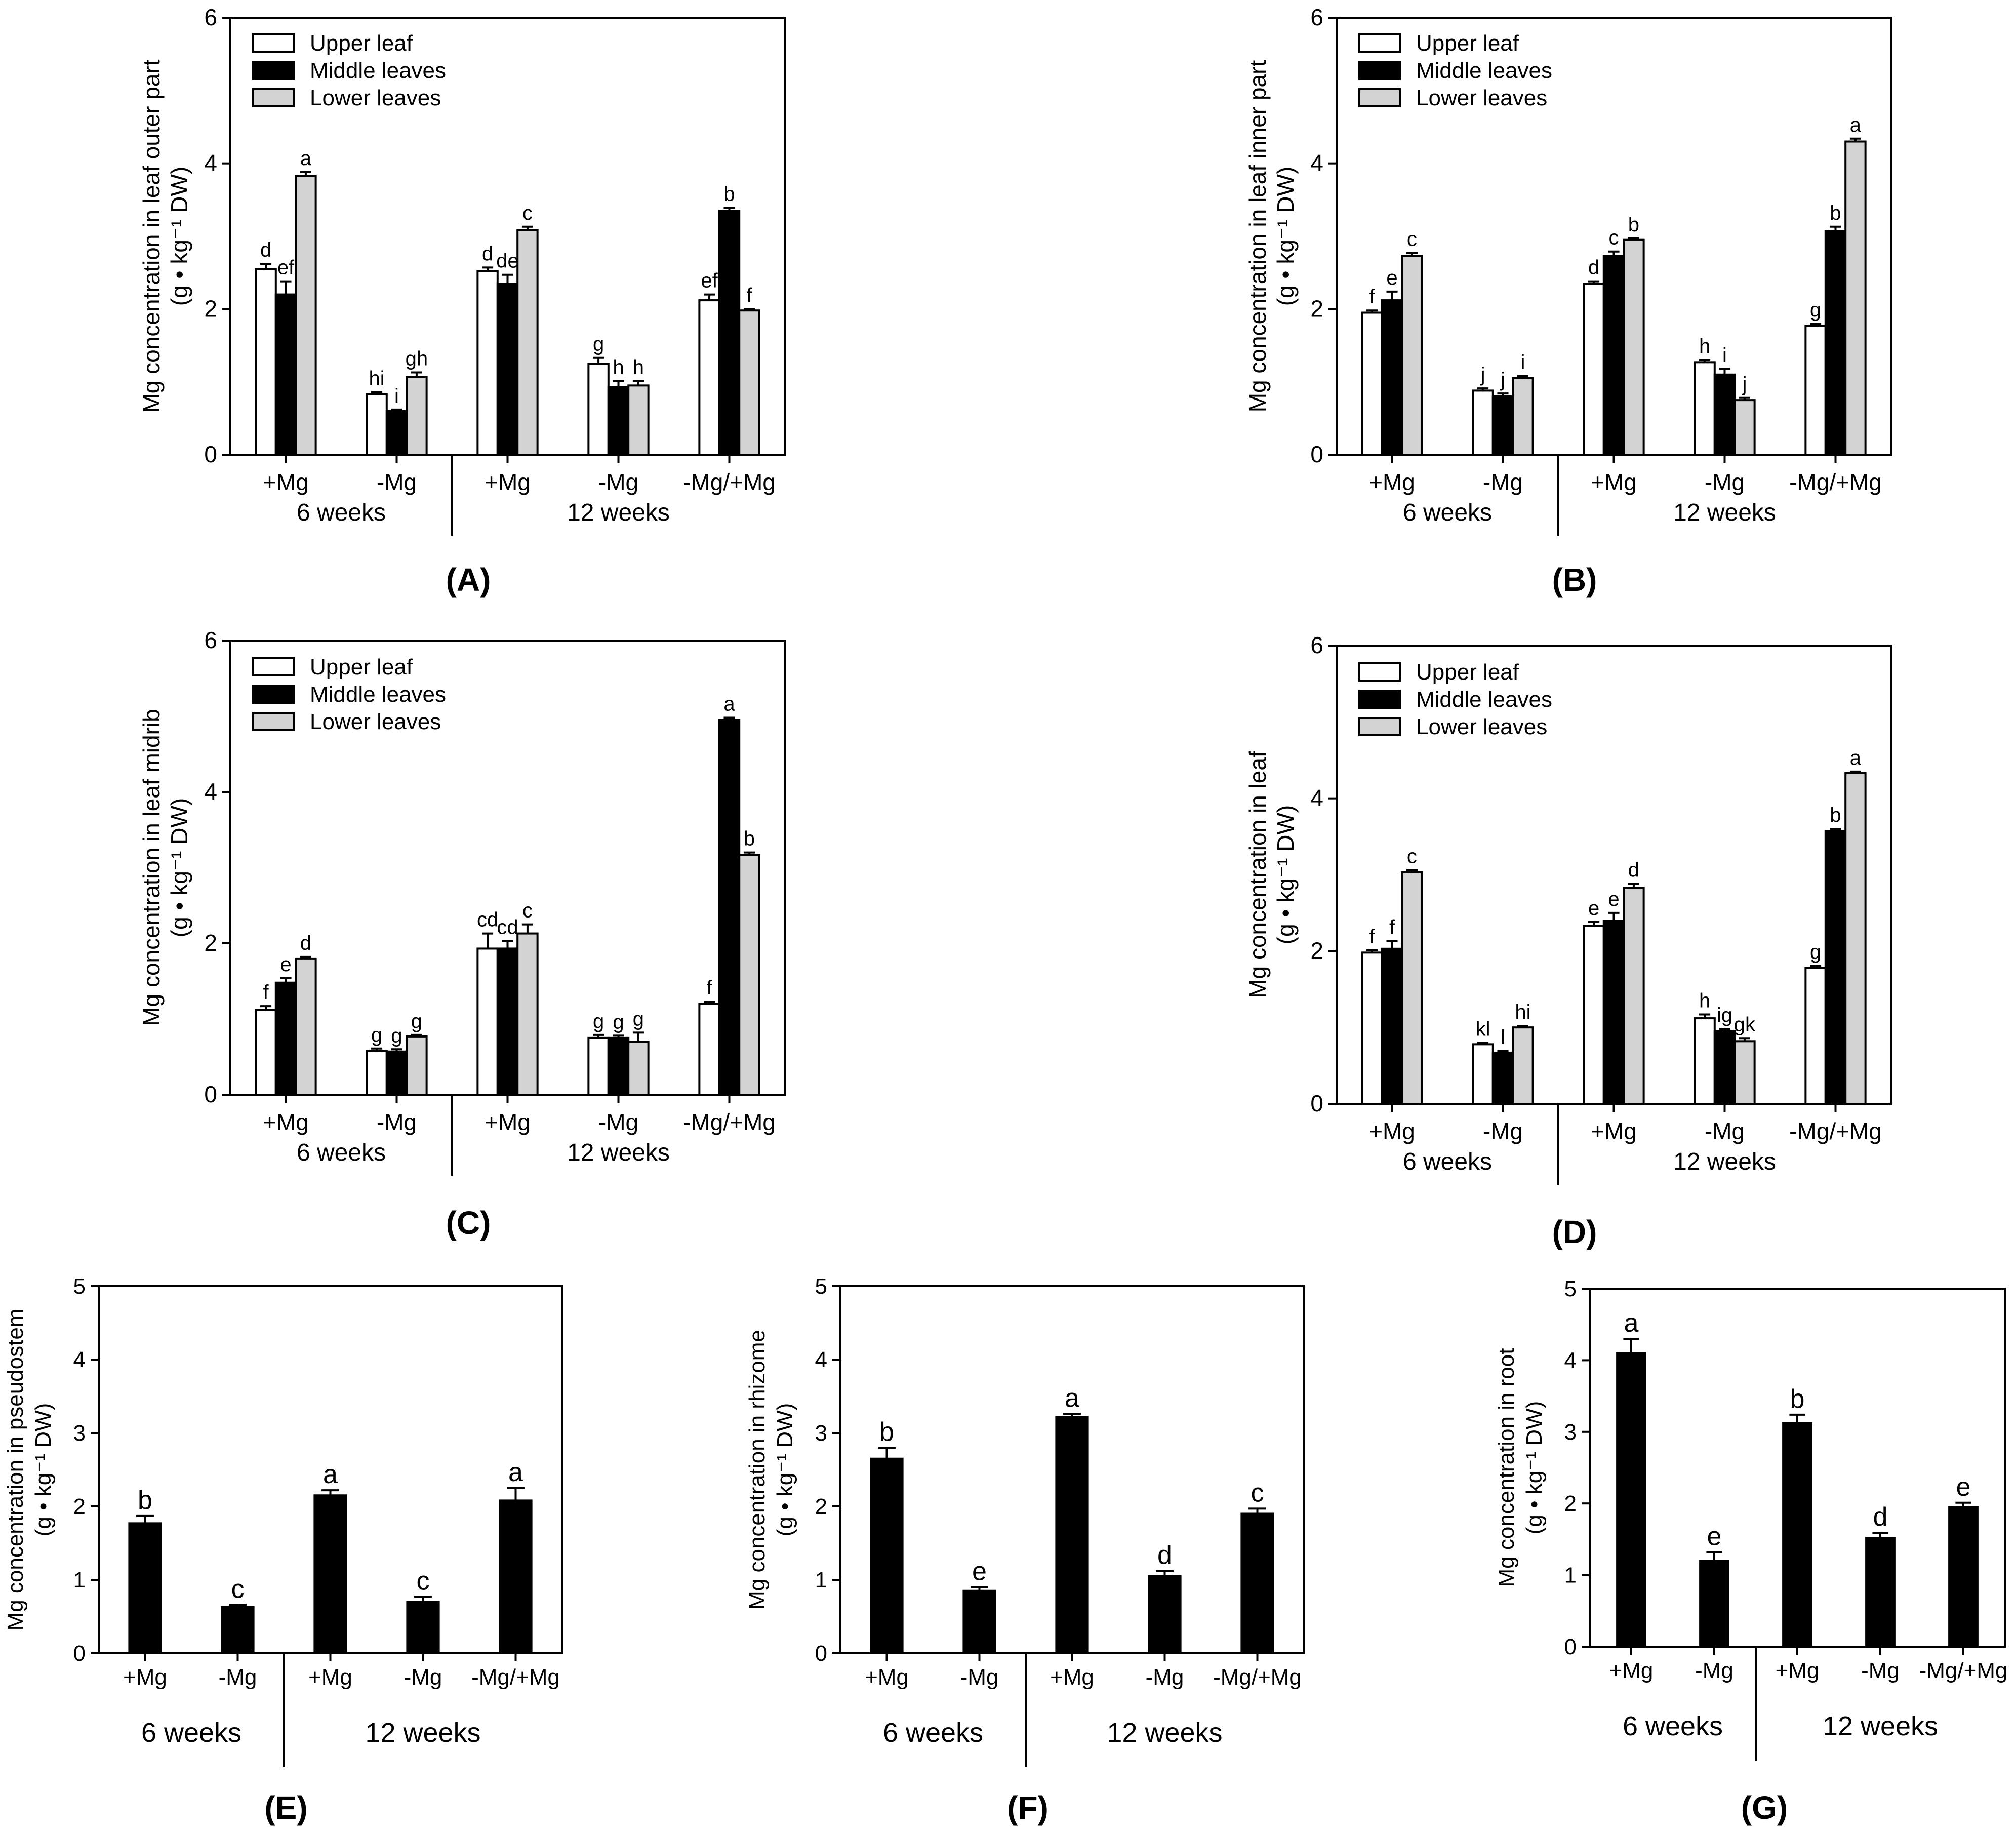  What do you see at coordinates (1571, 1289) in the screenshot?
I see `y-tick-label: 5` at bounding box center [1571, 1289].